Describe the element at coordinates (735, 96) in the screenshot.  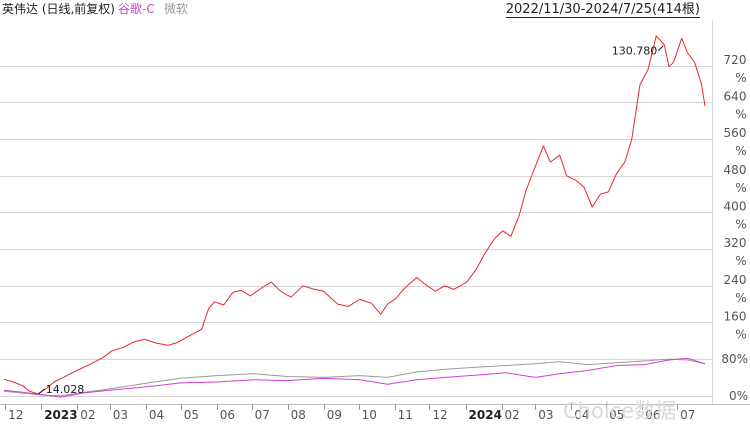
I see `y-tick-label: 640` at that location.